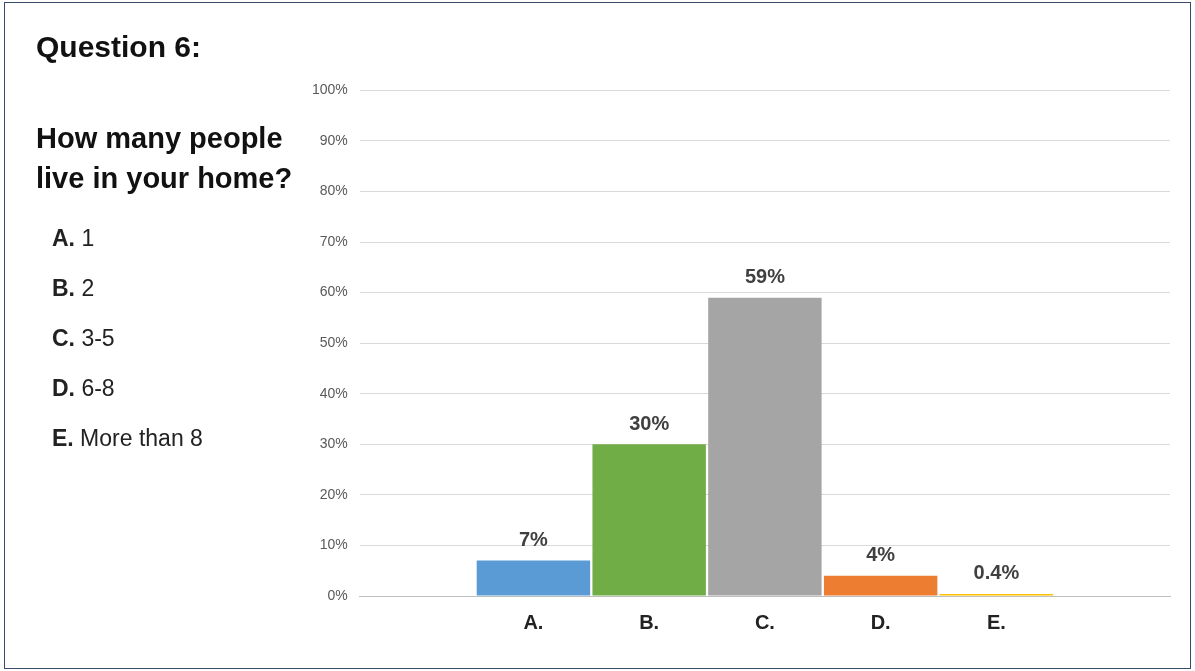 This screenshot has height=671, width=1195. Describe the element at coordinates (333, 443) in the screenshot. I see `y-tick-label: 30%` at that location.